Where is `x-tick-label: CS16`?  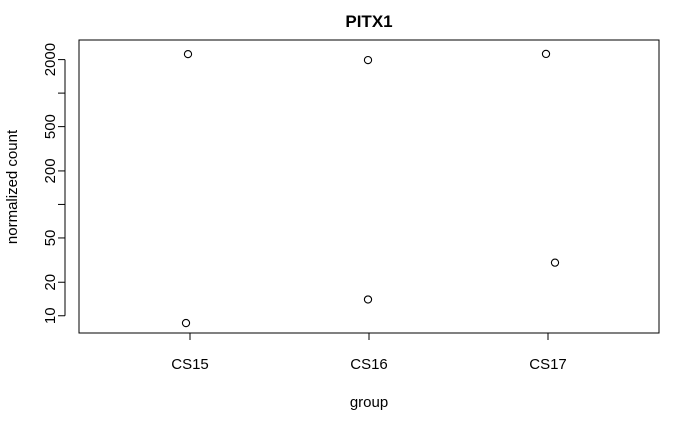 x-tick-label: CS16 is located at coordinates (369, 364).